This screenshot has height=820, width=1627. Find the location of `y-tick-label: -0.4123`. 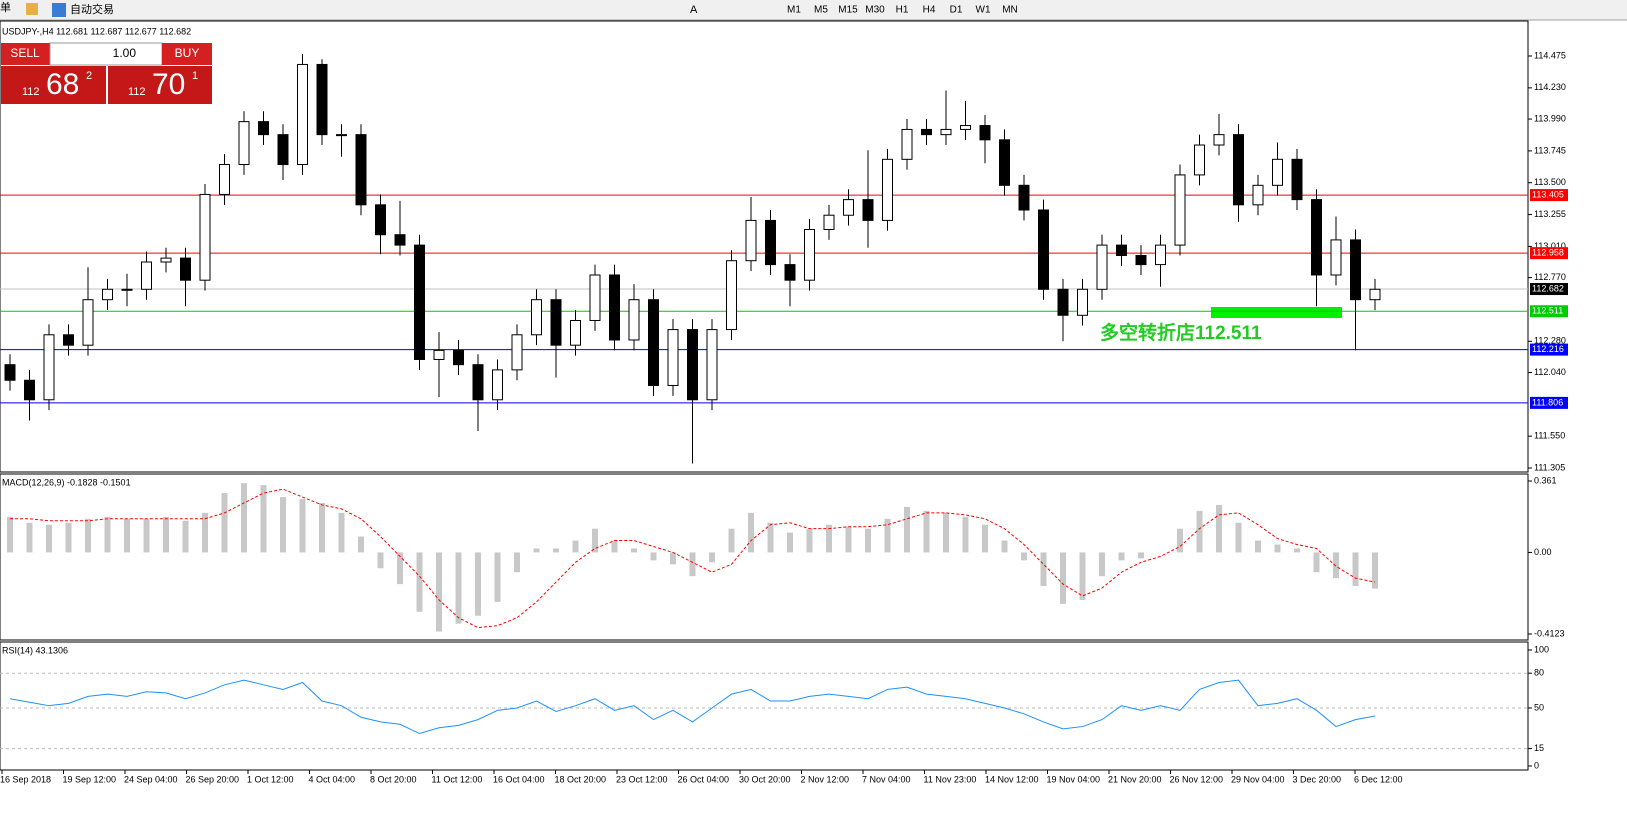

y-tick-label: -0.4123 is located at coordinates (1549, 633).